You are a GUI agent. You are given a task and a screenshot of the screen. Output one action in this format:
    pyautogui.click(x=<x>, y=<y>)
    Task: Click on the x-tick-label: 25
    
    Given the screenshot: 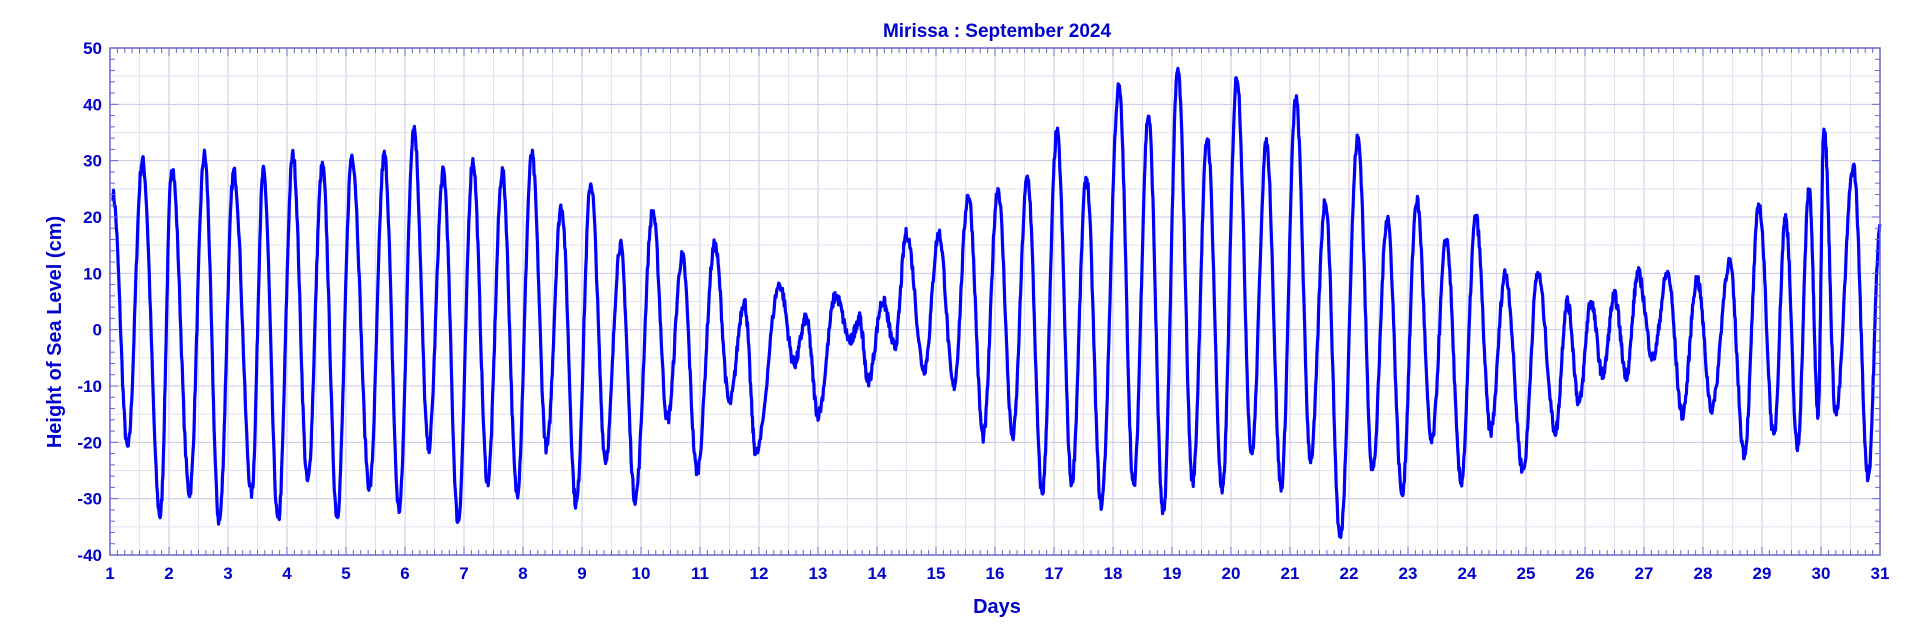 What is the action you would take?
    pyautogui.click(x=1526, y=573)
    